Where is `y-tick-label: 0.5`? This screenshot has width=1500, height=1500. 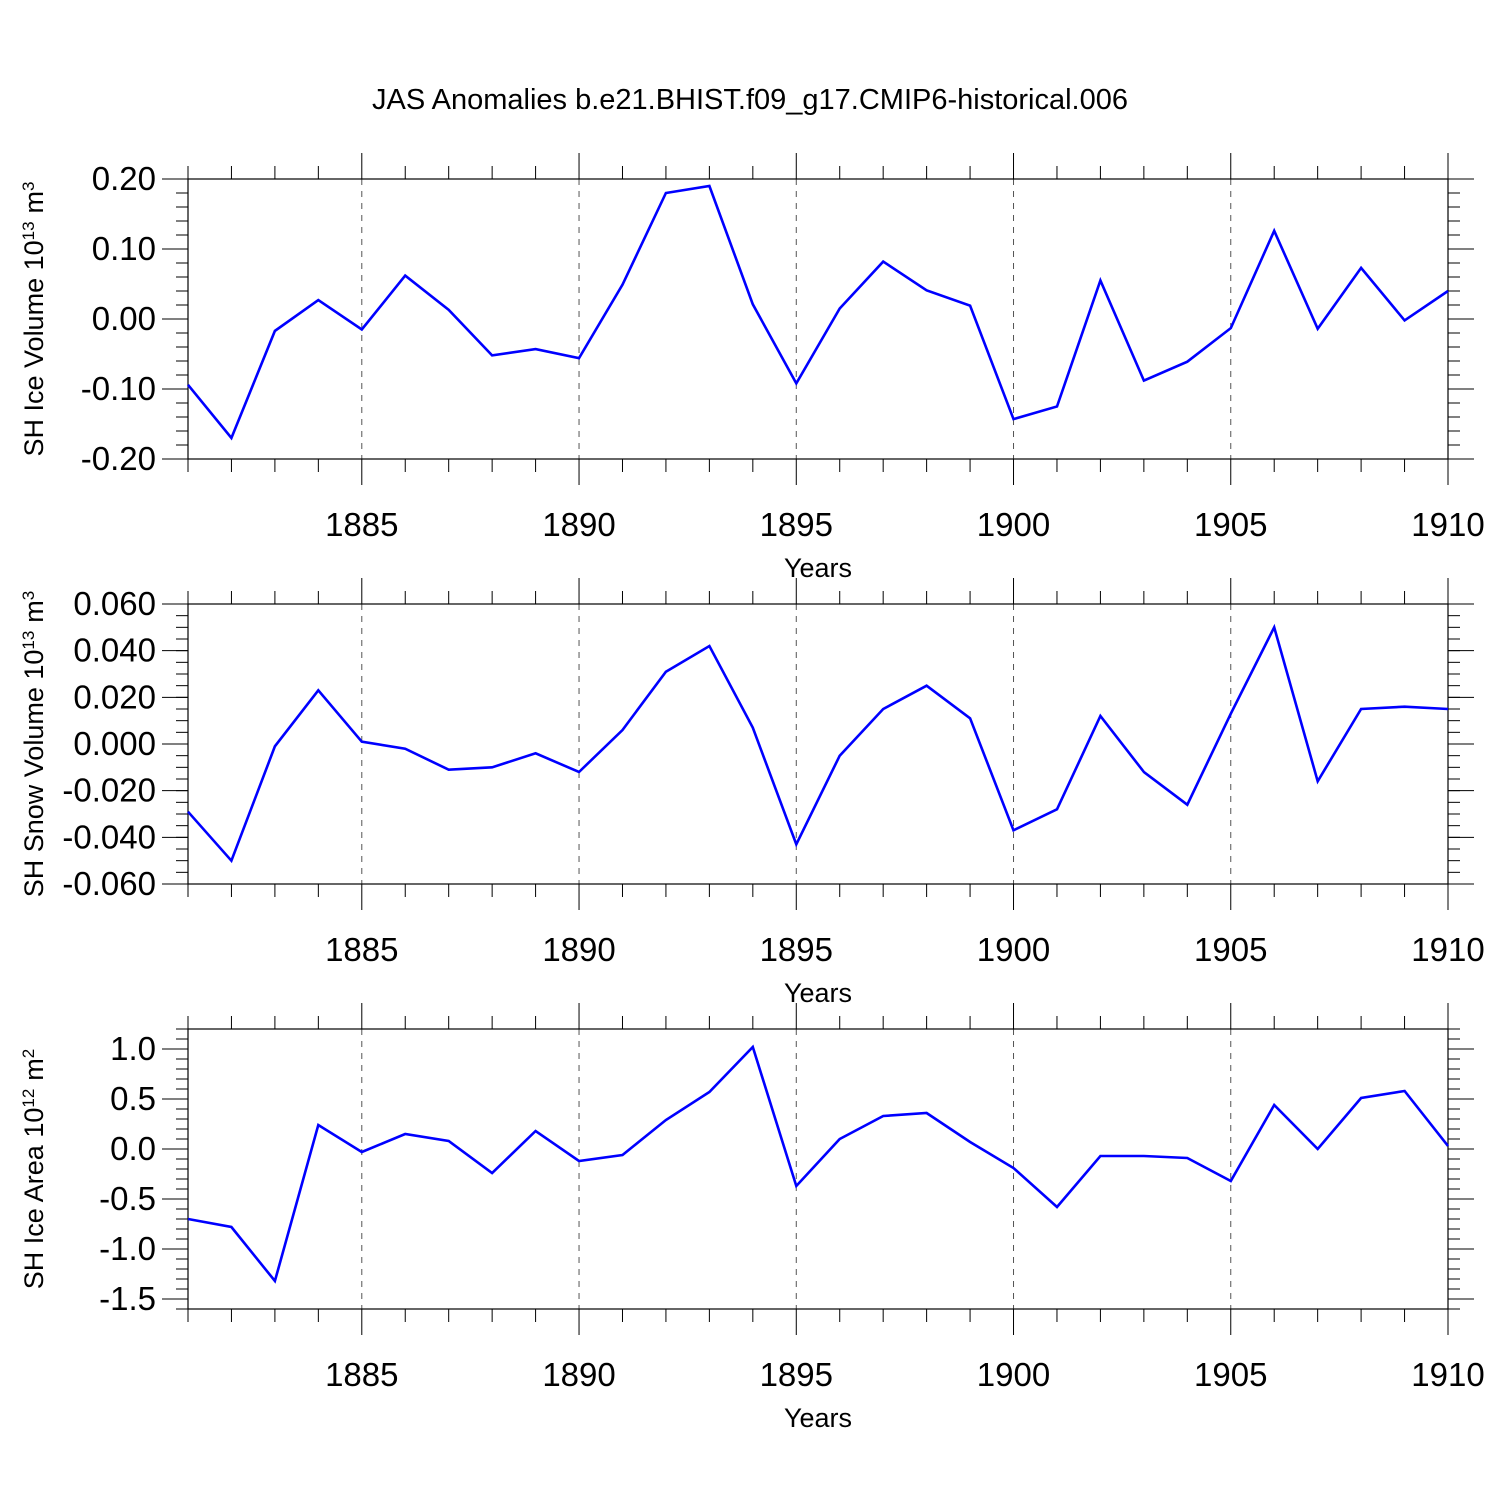 y-tick-label: 0.5 is located at coordinates (133, 1098).